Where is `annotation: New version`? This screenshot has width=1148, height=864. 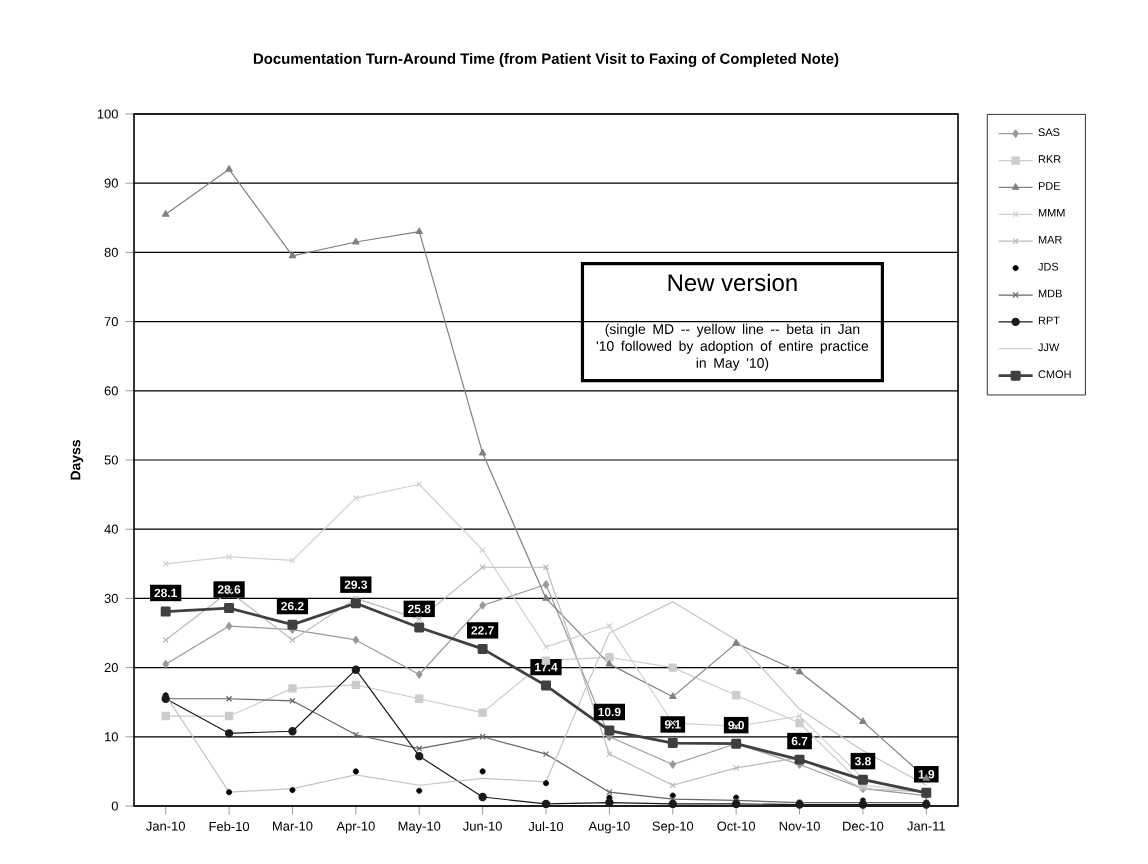
annotation: New version is located at coordinates (732, 282).